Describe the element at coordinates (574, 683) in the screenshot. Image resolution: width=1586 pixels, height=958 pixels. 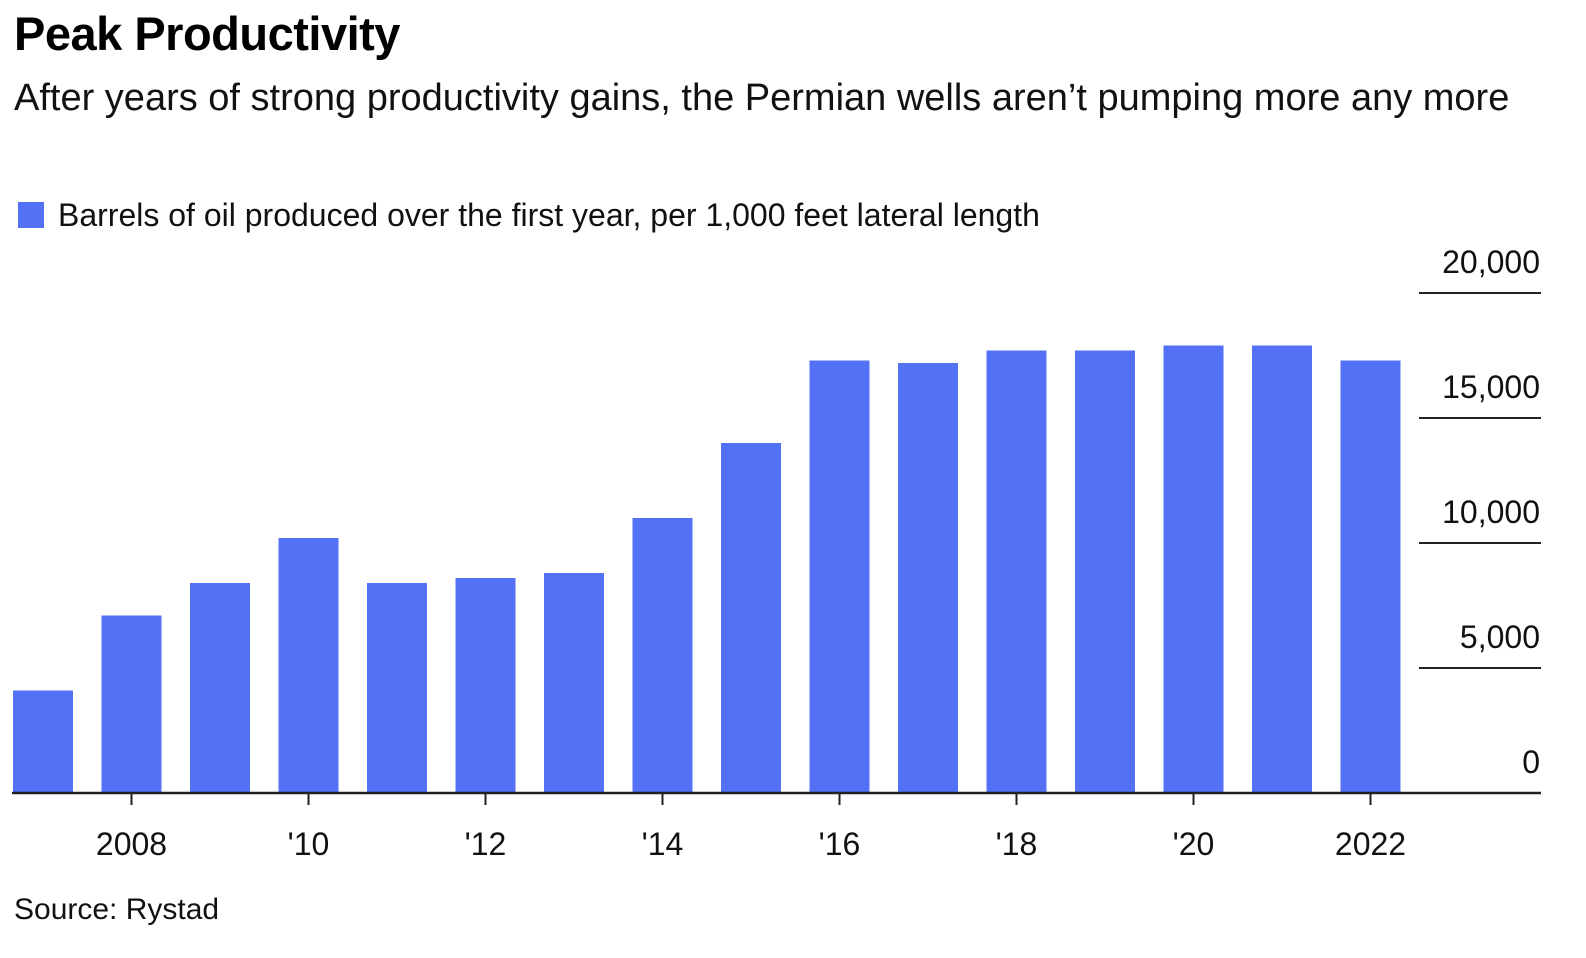
I see `bar-2013` at that location.